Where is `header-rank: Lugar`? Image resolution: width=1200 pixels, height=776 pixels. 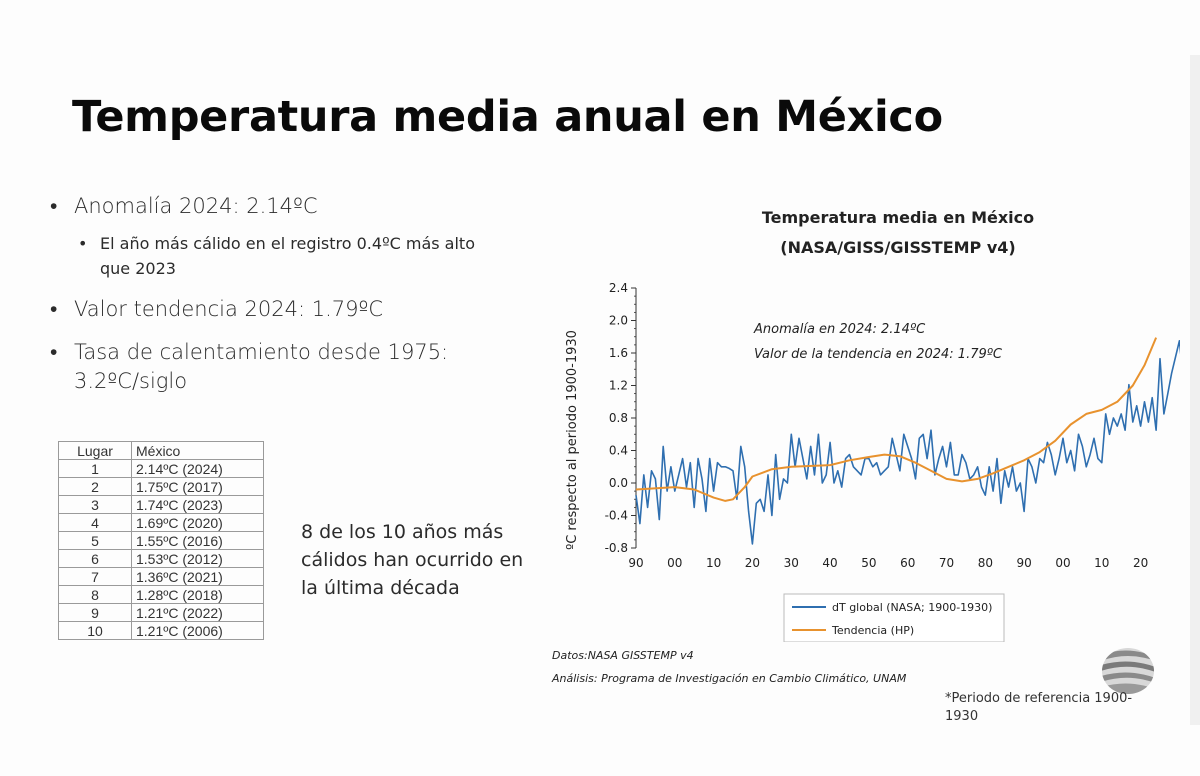
header-rank: Lugar is located at coordinates (95, 450).